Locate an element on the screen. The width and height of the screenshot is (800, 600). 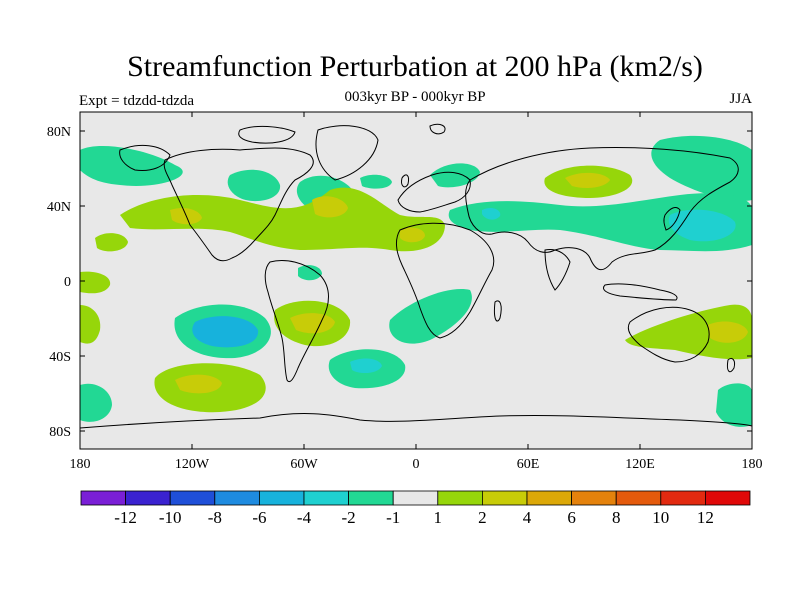
colorbar-label: 2 is located at coordinates (482, 517).